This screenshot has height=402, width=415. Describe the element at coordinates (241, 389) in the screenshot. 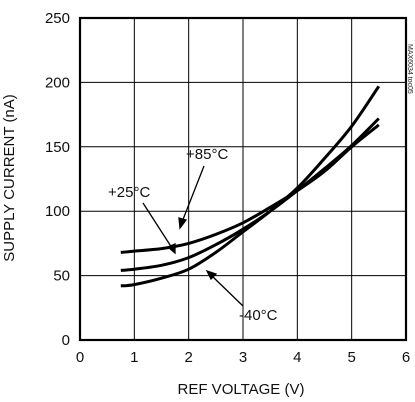

I see `x-axis-label: REF VOLTAGE (V)` at that location.